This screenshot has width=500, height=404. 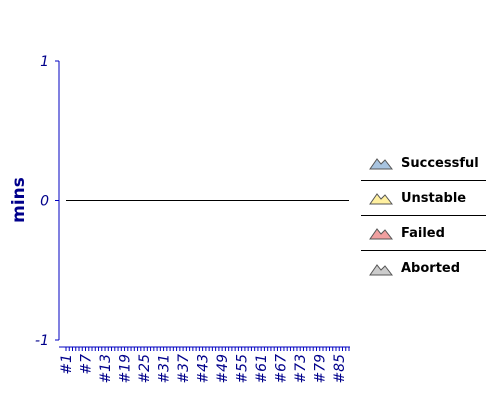 I want to click on x-tick-label: #49, so click(x=223, y=369).